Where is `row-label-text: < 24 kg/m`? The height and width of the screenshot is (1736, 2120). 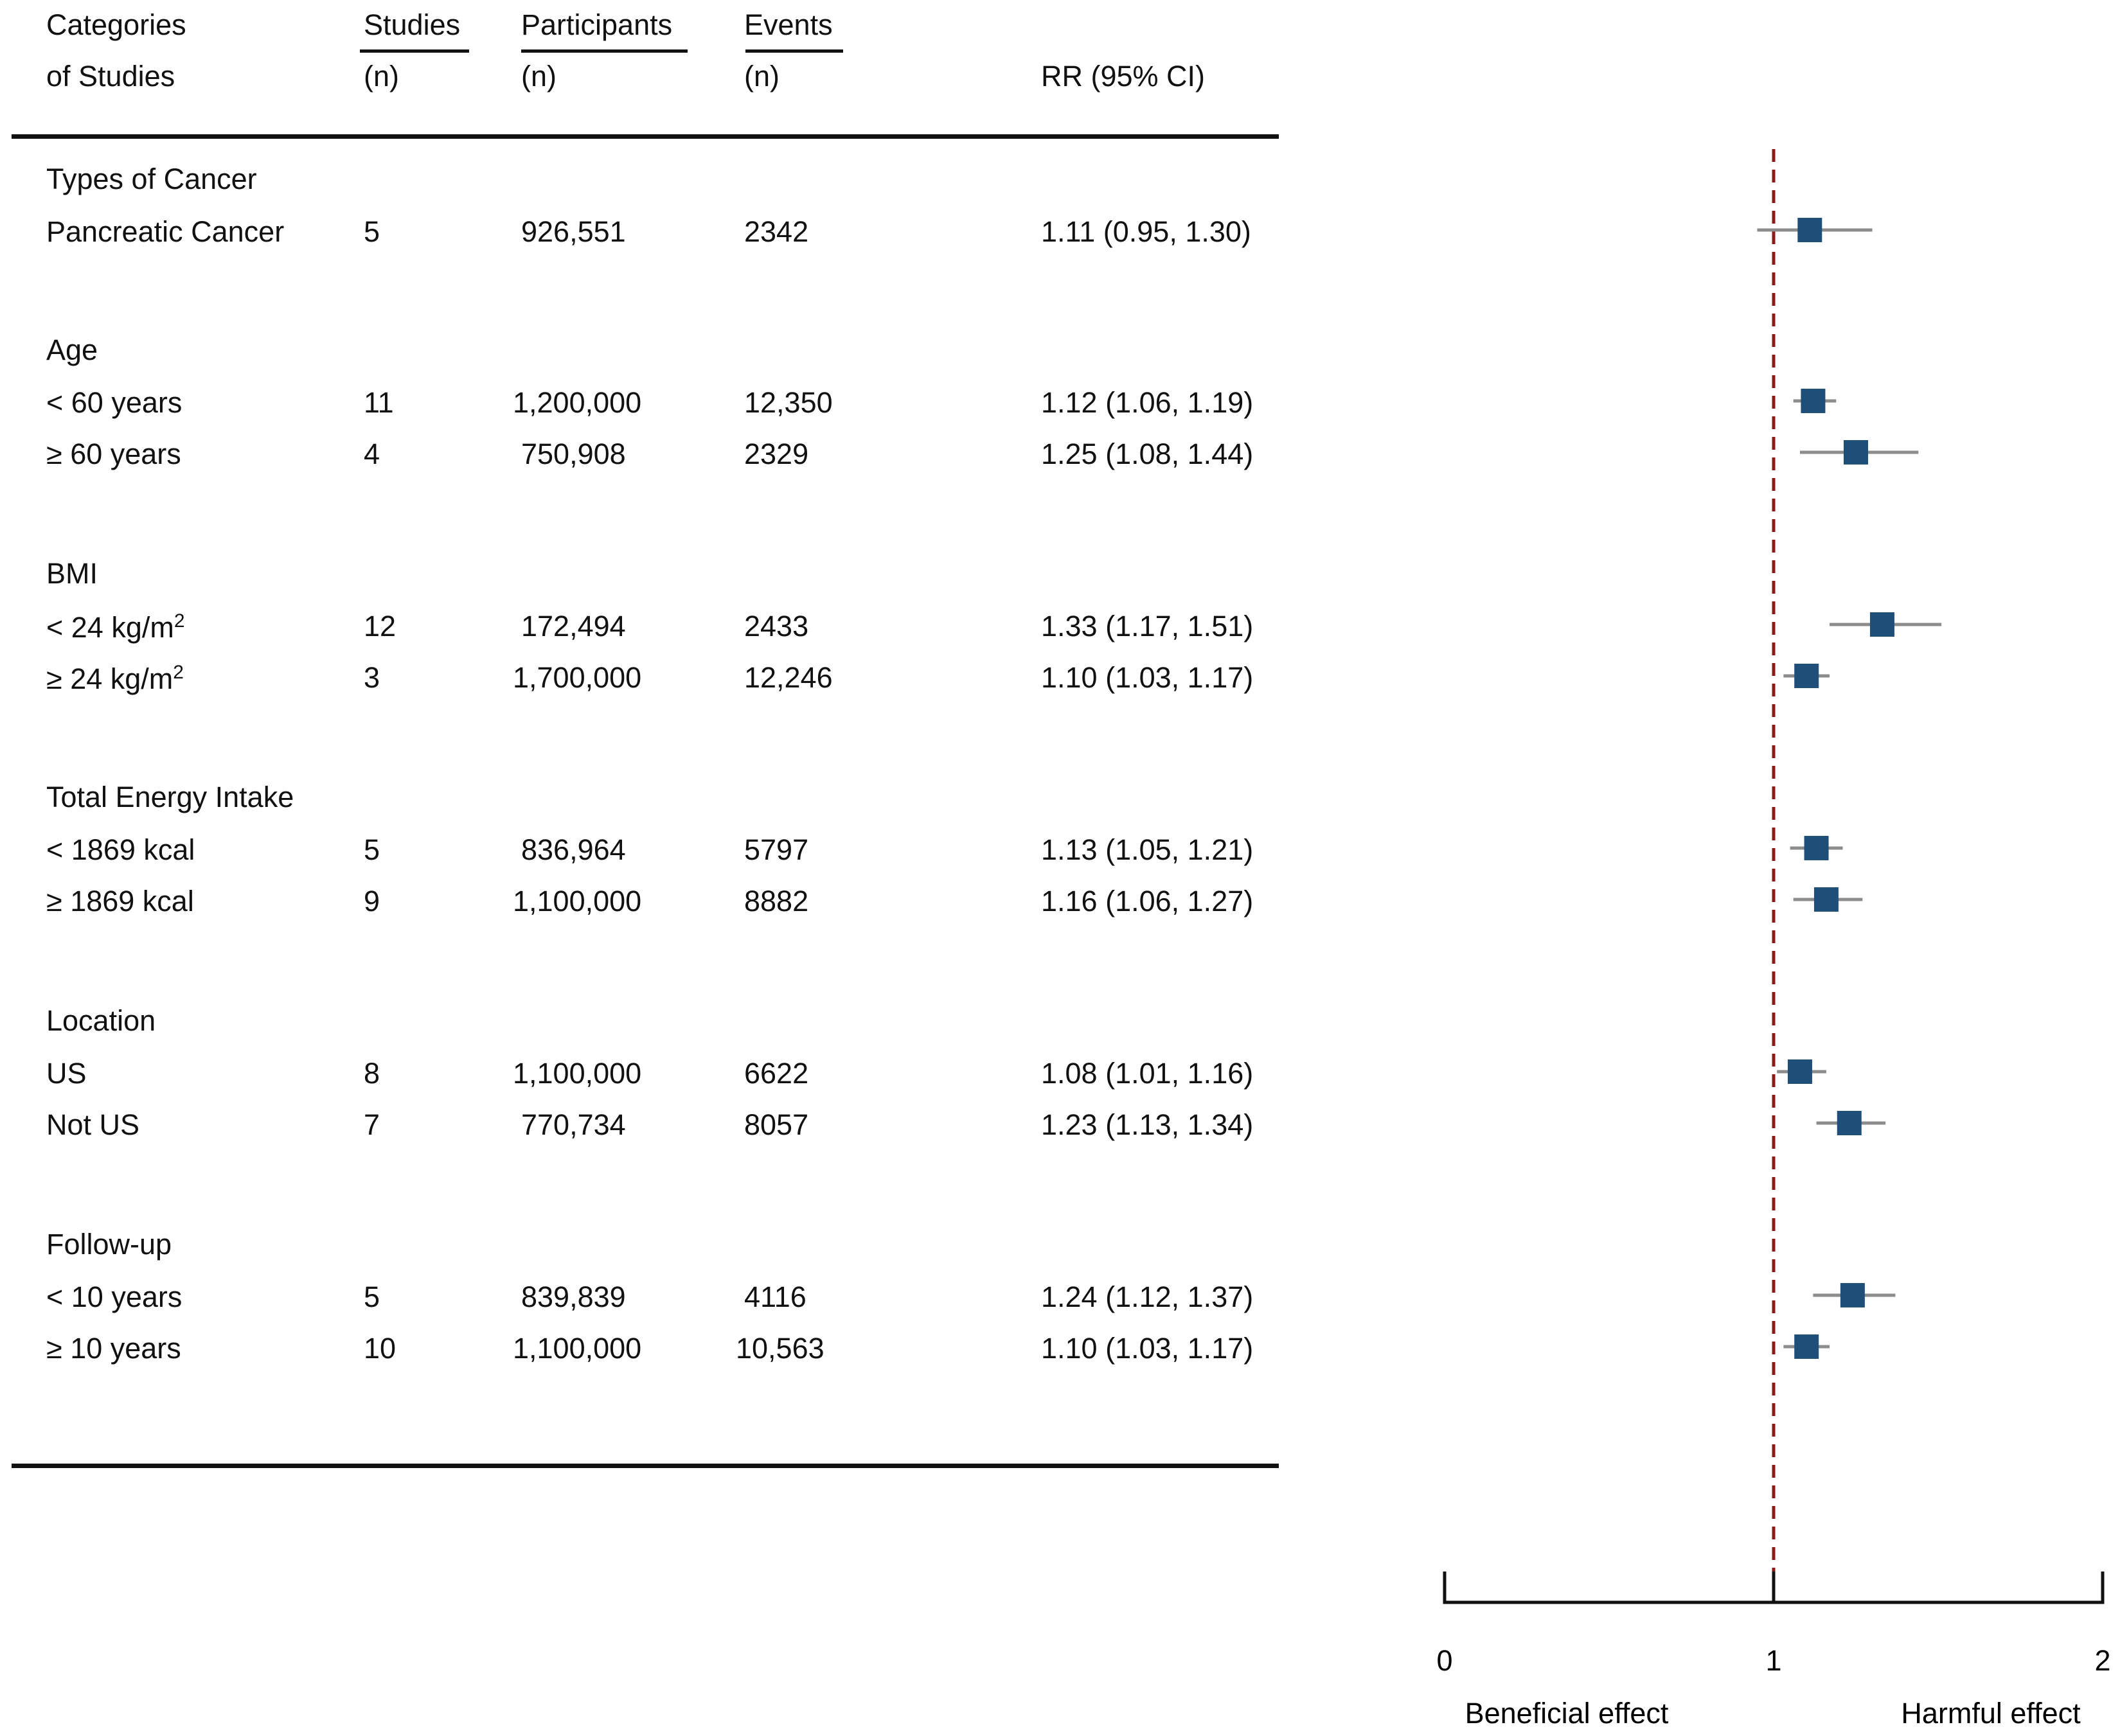 row-label-text: < 24 kg/m is located at coordinates (110, 627).